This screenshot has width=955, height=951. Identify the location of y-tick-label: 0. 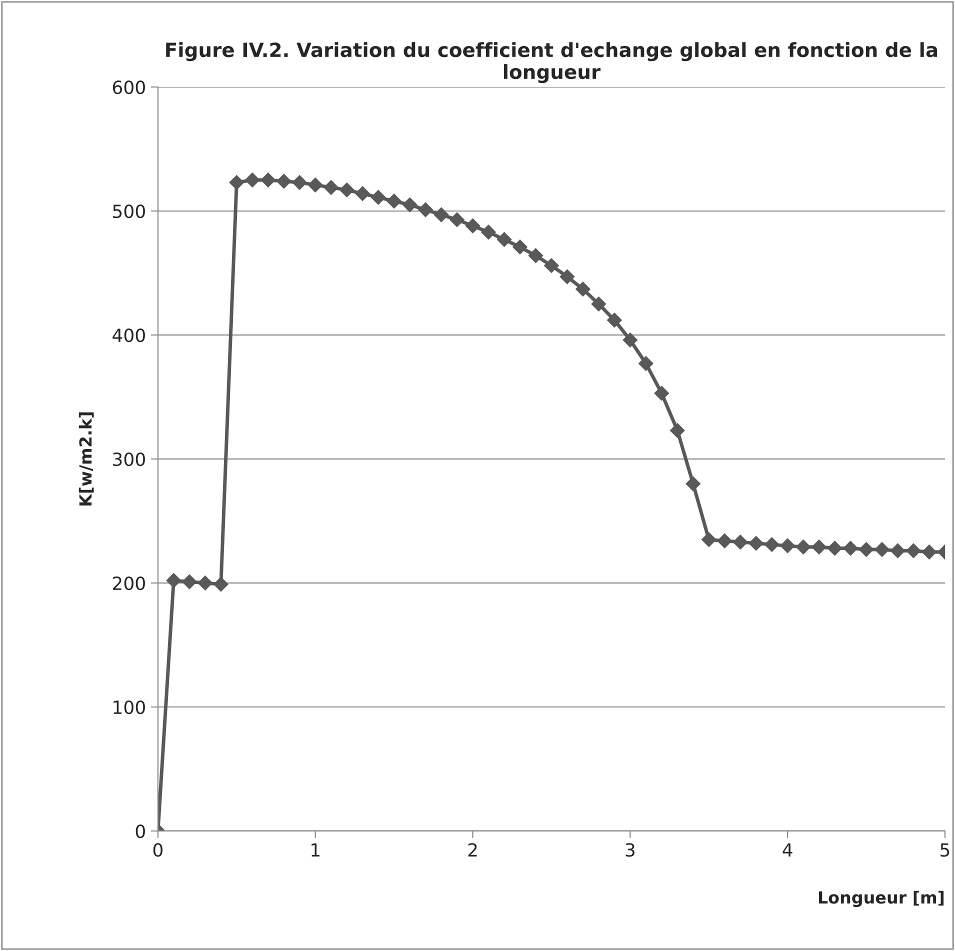
(140, 831).